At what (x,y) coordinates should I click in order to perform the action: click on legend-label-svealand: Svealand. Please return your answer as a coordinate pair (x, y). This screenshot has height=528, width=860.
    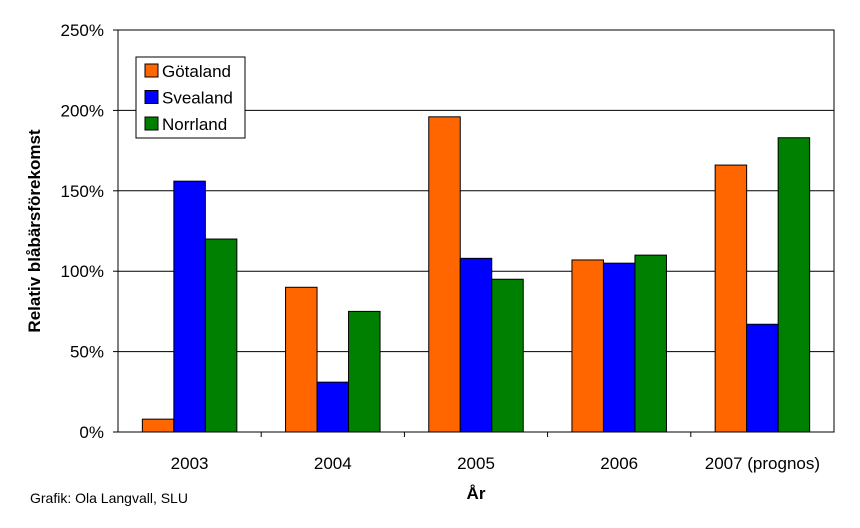
    Looking at the image, I should click on (197, 98).